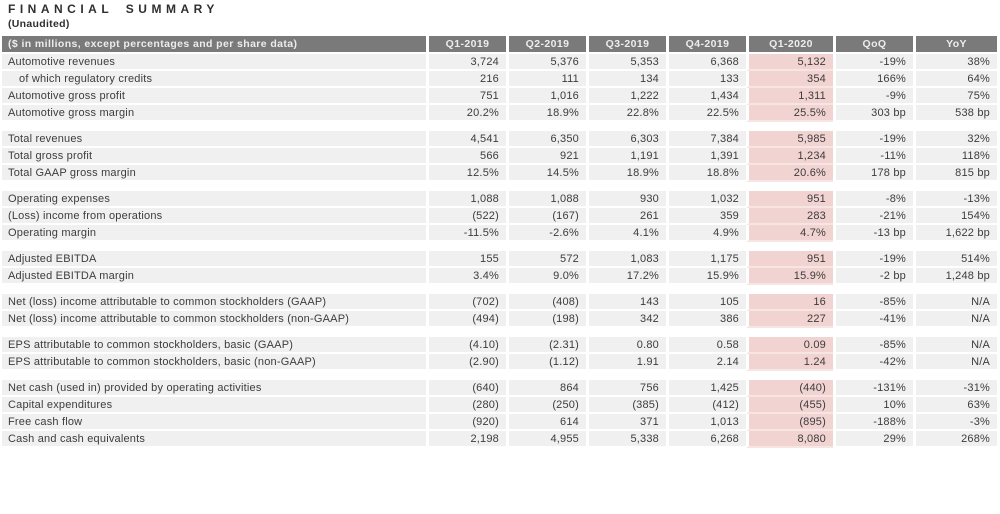  What do you see at coordinates (626, 45) in the screenshot?
I see `header-column: Q3-2019` at bounding box center [626, 45].